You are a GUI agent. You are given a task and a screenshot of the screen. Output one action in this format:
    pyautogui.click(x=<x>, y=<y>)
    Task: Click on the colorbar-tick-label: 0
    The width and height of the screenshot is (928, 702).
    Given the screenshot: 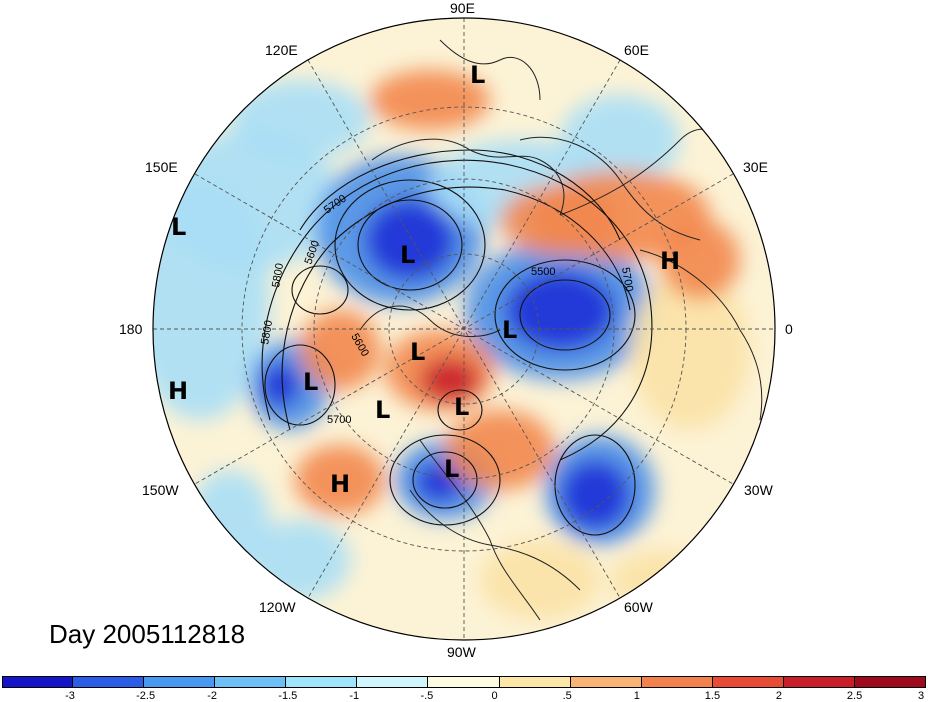 What is the action you would take?
    pyautogui.click(x=494, y=696)
    